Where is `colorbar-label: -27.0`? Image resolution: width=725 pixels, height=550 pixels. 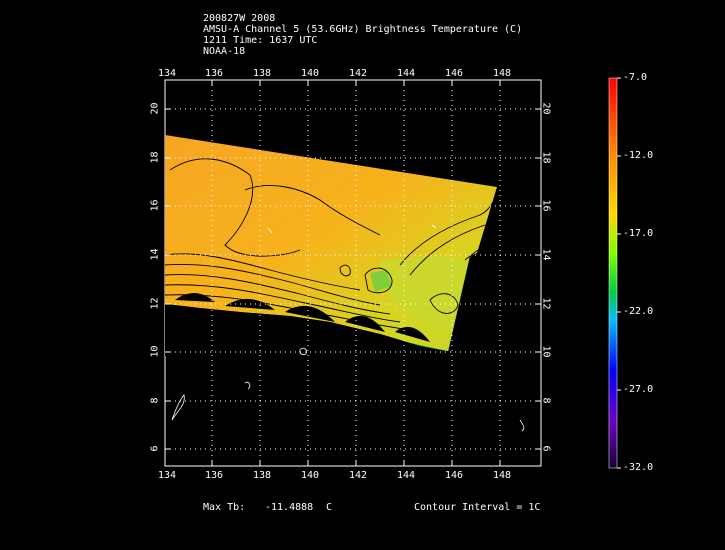
colorbar-label: -27.0 is located at coordinates (638, 389).